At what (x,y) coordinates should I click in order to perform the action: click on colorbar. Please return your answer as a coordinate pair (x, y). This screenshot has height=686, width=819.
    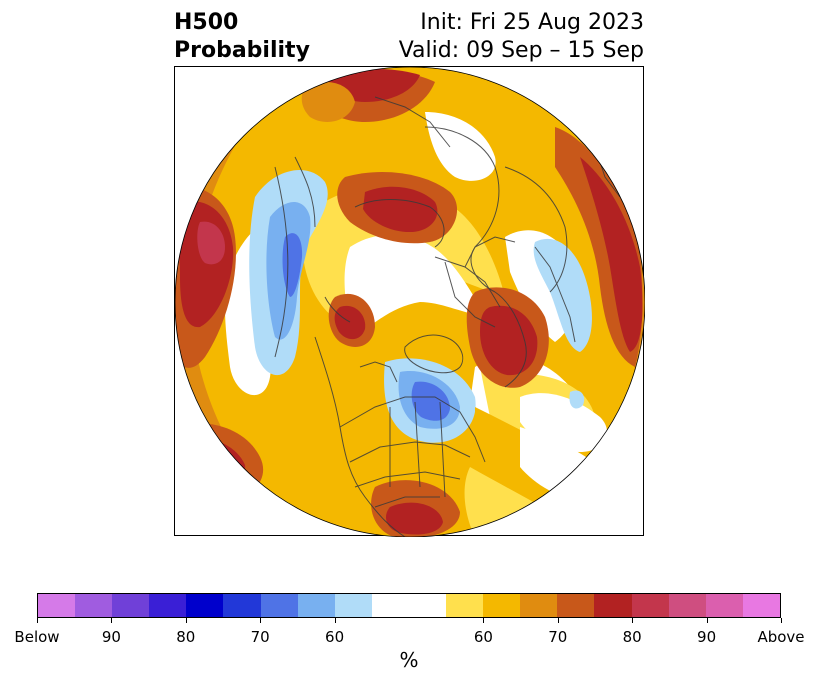
    Looking at the image, I should click on (409, 605).